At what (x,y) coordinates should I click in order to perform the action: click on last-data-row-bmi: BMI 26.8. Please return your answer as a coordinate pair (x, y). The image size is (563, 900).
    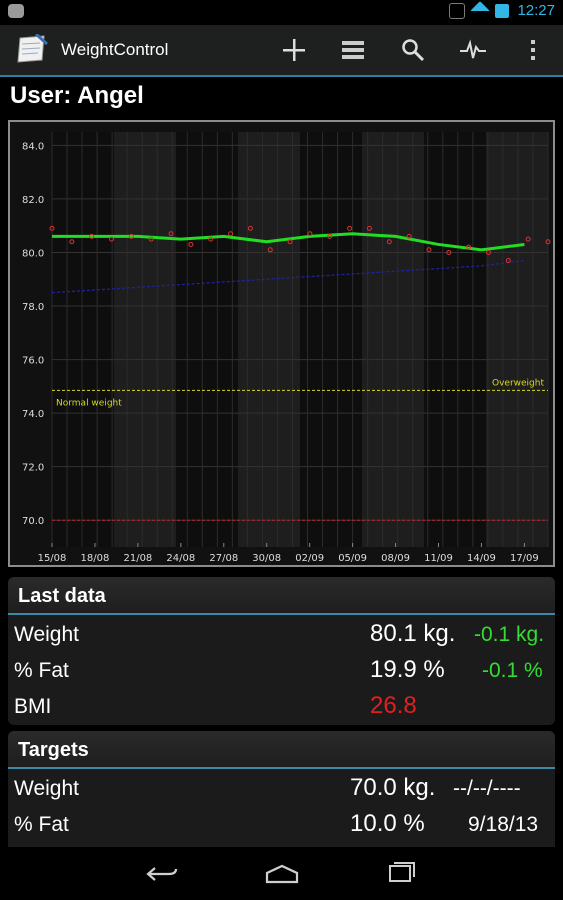
    Looking at the image, I should click on (281, 709).